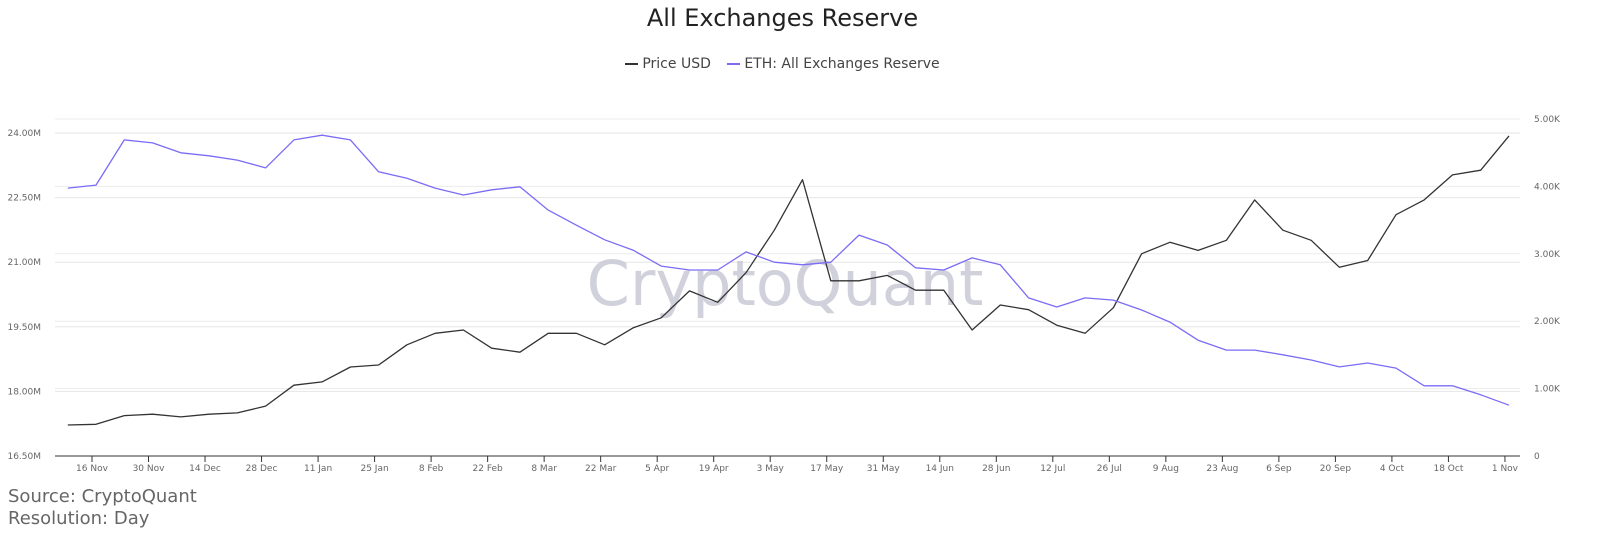 The height and width of the screenshot is (555, 1600). What do you see at coordinates (24, 328) in the screenshot?
I see `y-left-tick-label: 19.50M` at bounding box center [24, 328].